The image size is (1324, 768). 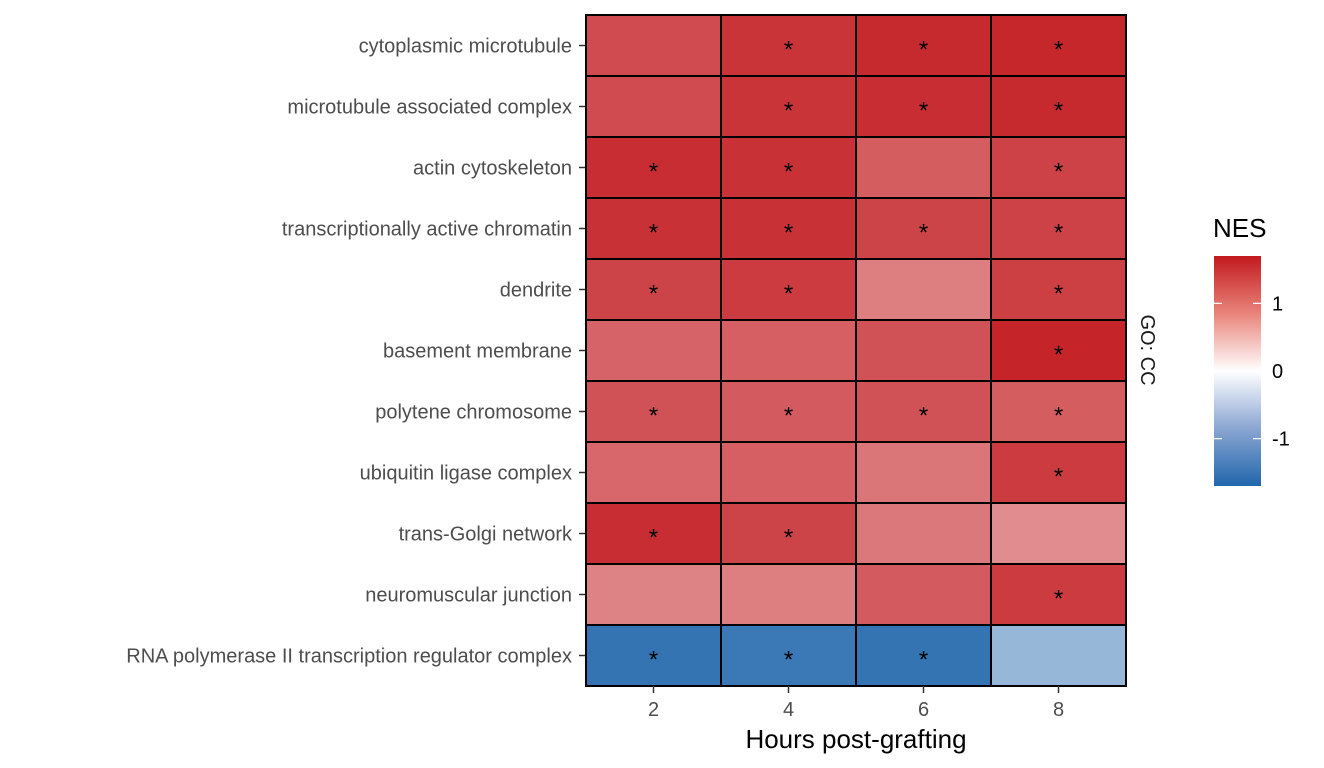 What do you see at coordinates (856, 703) in the screenshot?
I see `x-axis-labels: 2 4 6 8` at bounding box center [856, 703].